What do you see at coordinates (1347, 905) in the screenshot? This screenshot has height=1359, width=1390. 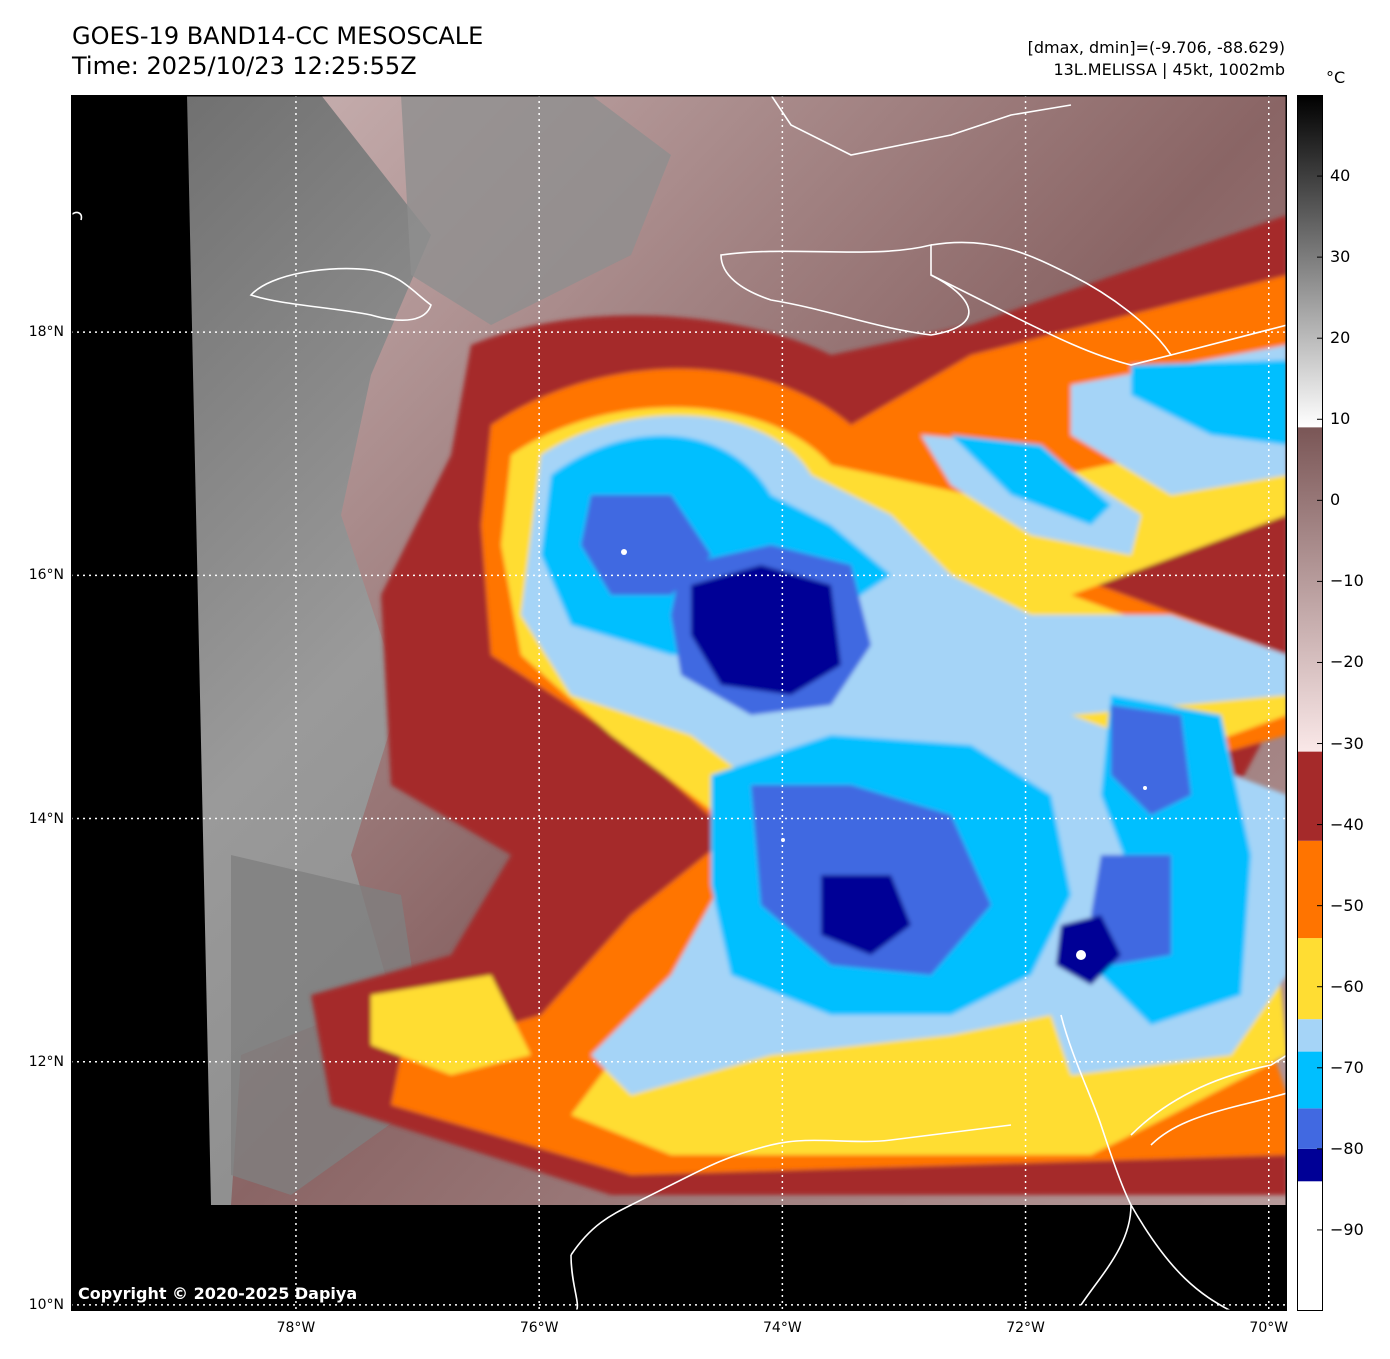 I see `colorbar-tick-label: −50` at bounding box center [1347, 905].